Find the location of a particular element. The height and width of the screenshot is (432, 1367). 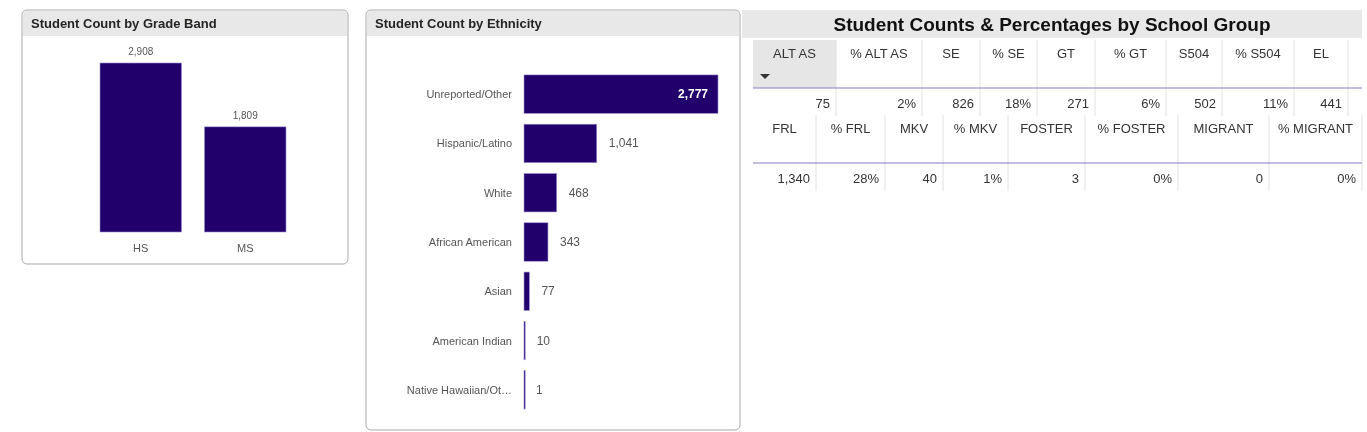

text: 1,340 is located at coordinates (793, 178).